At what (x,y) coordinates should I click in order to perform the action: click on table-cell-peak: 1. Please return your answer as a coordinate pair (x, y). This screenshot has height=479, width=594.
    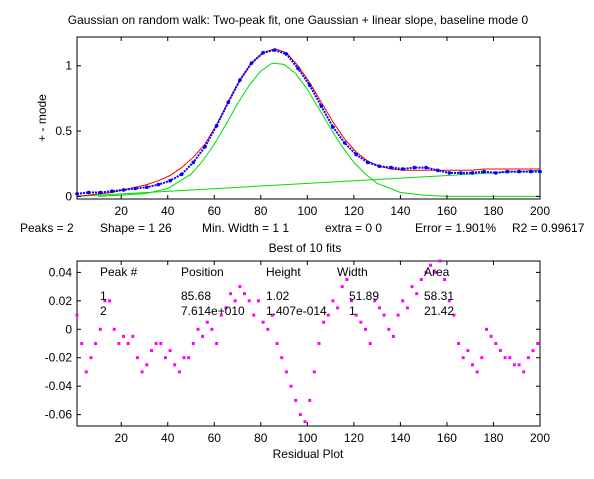
    Looking at the image, I should click on (103, 296).